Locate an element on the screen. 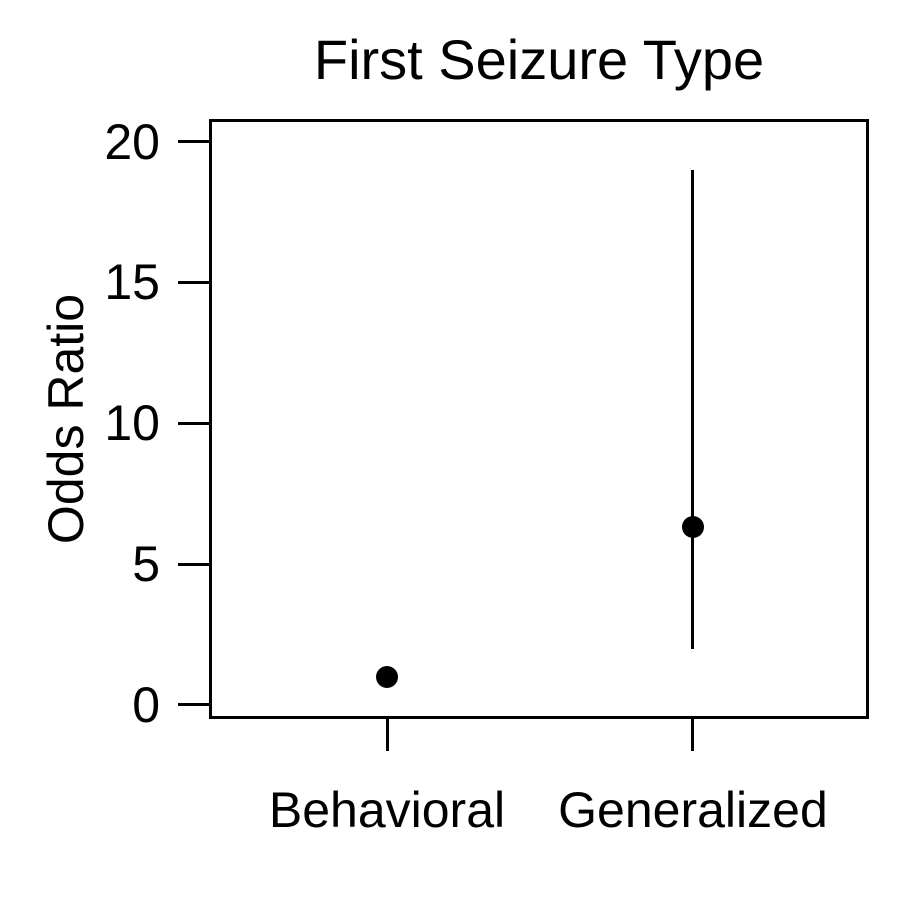 The image size is (900, 900). y-tick-label: 5 is located at coordinates (146, 564).